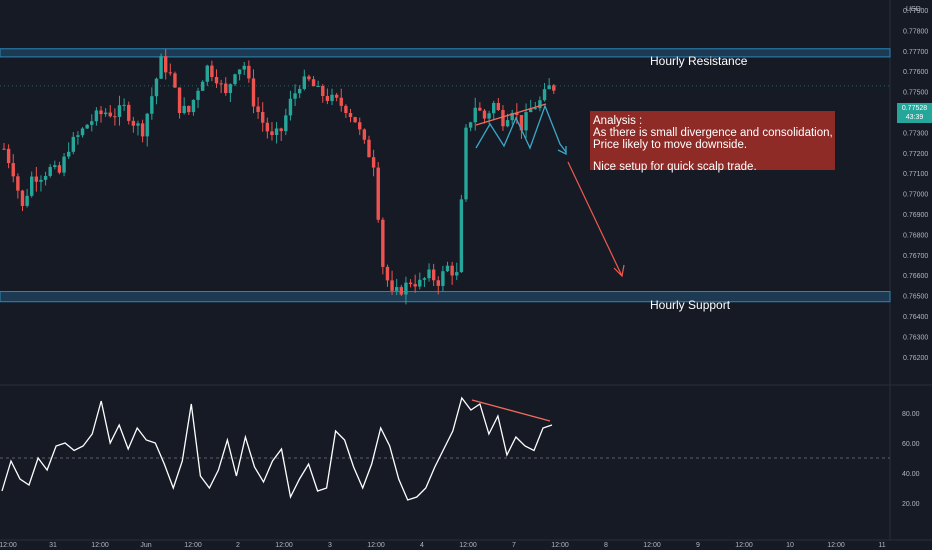  Describe the element at coordinates (915, 276) in the screenshot. I see `price-tick-label: 0.76600` at that location.